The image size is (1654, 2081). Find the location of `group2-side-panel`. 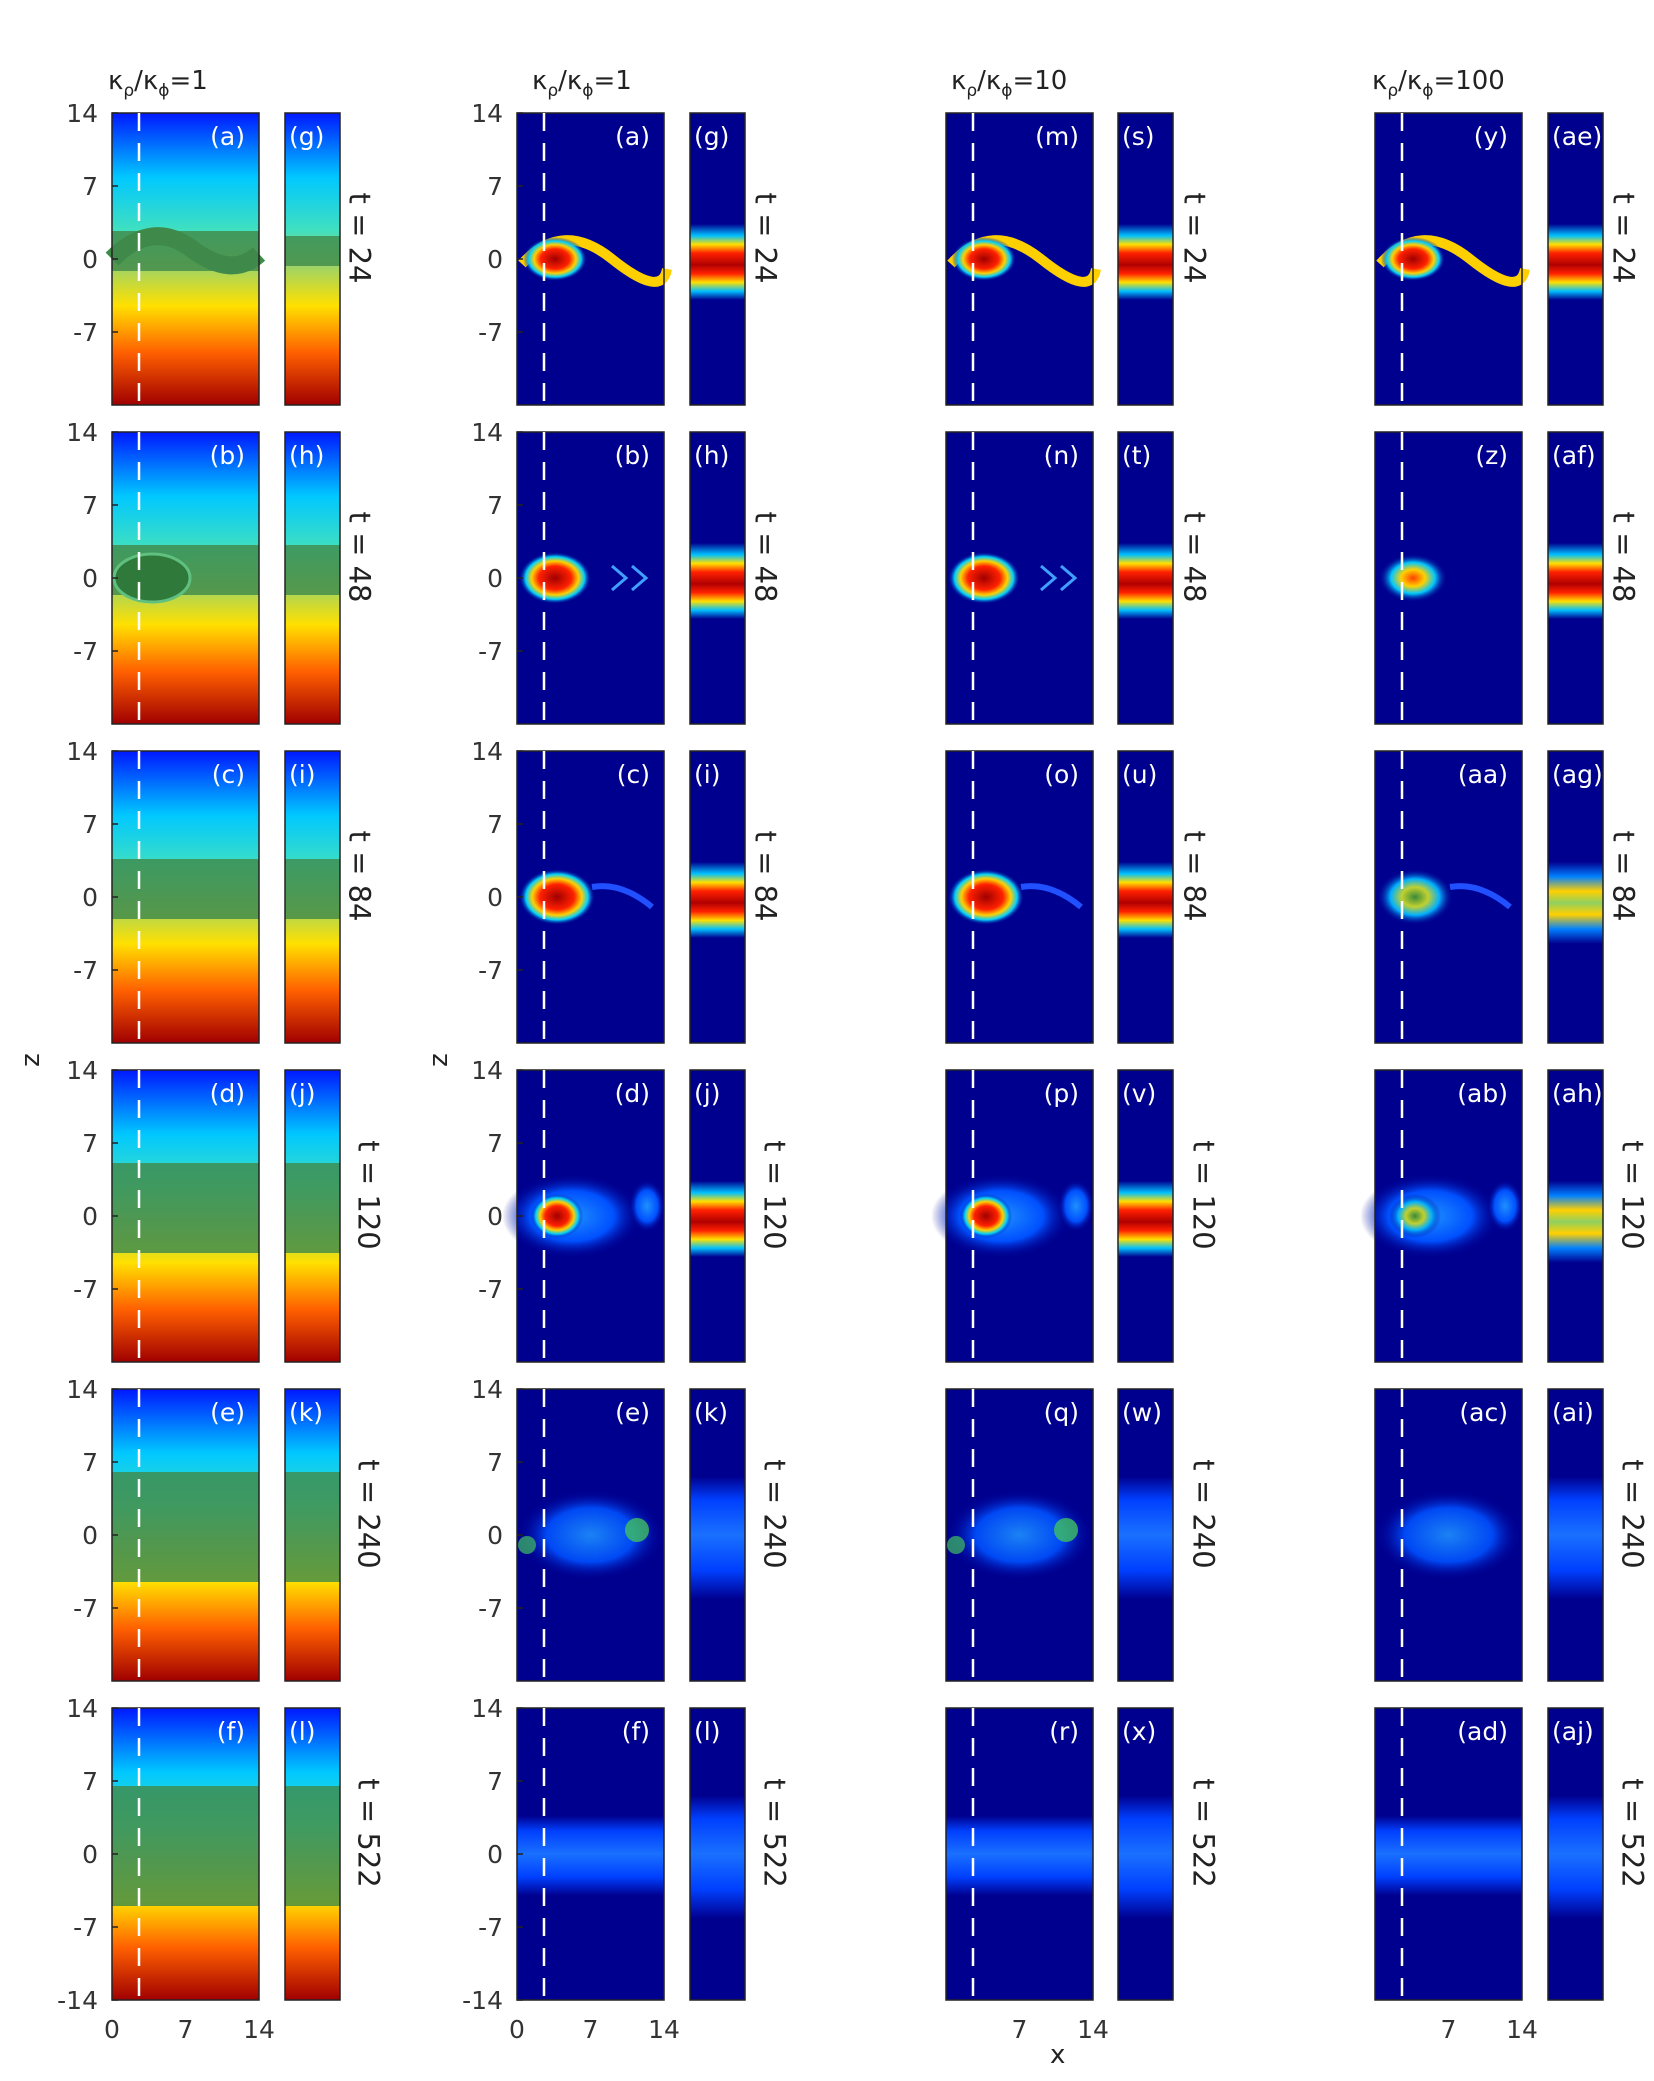

group2-side-panel is located at coordinates (717, 259).